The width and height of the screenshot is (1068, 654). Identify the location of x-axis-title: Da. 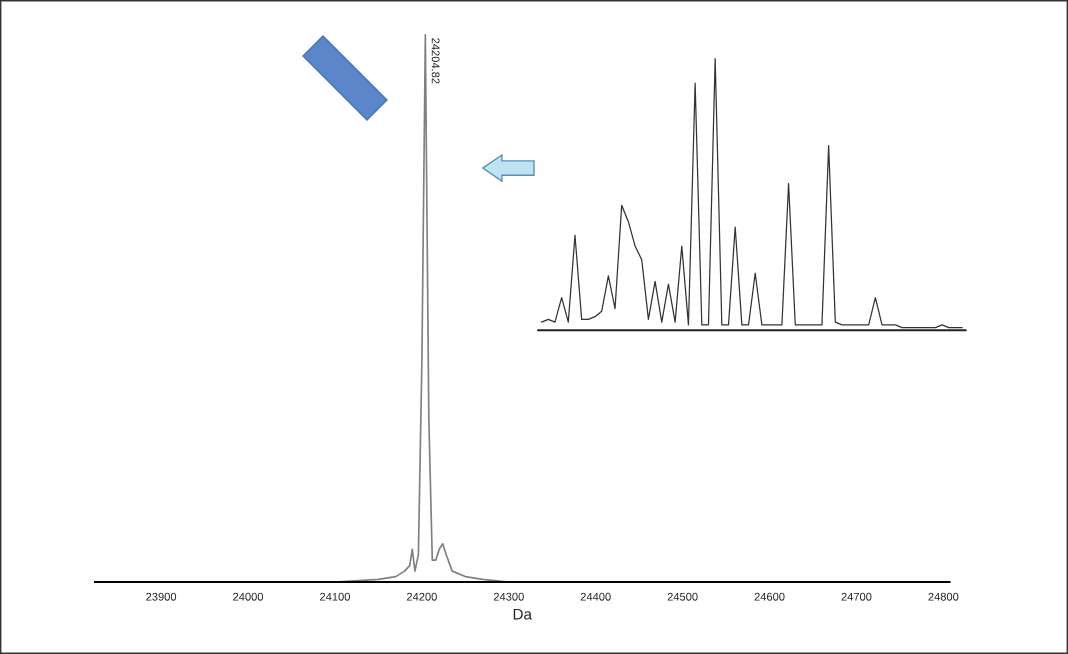
(523, 614).